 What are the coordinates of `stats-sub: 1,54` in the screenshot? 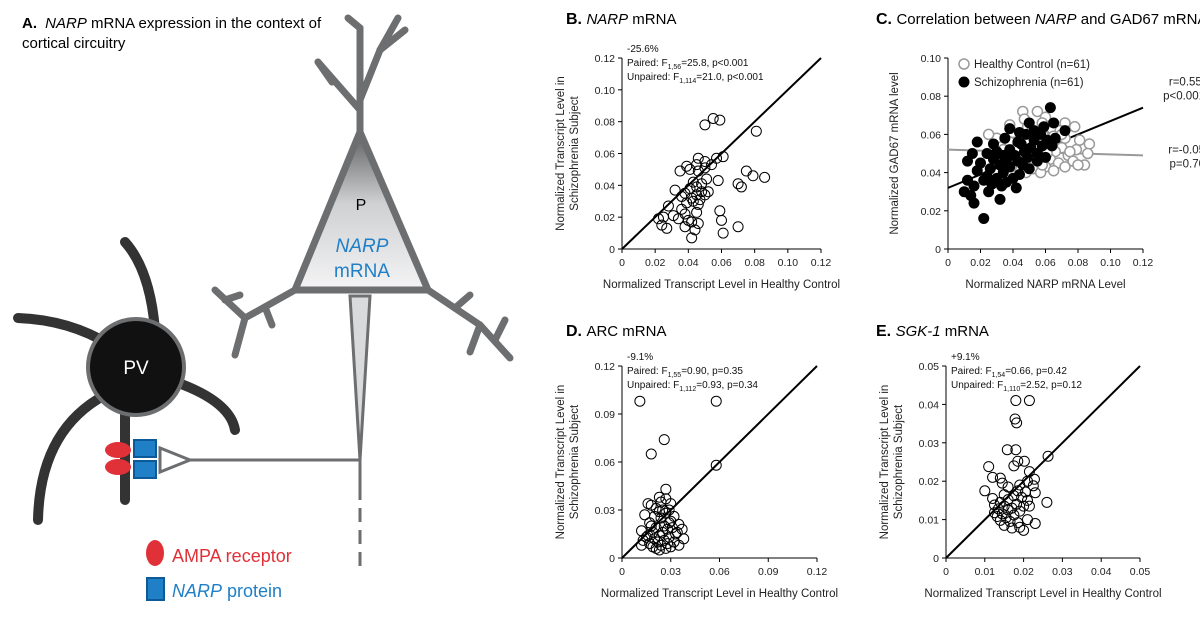 It's located at (999, 375).